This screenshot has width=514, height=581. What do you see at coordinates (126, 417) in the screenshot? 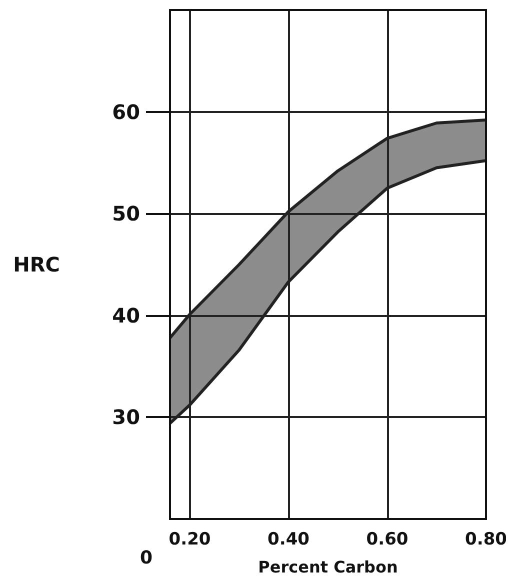
I see `y-tick-label: 30` at bounding box center [126, 417].